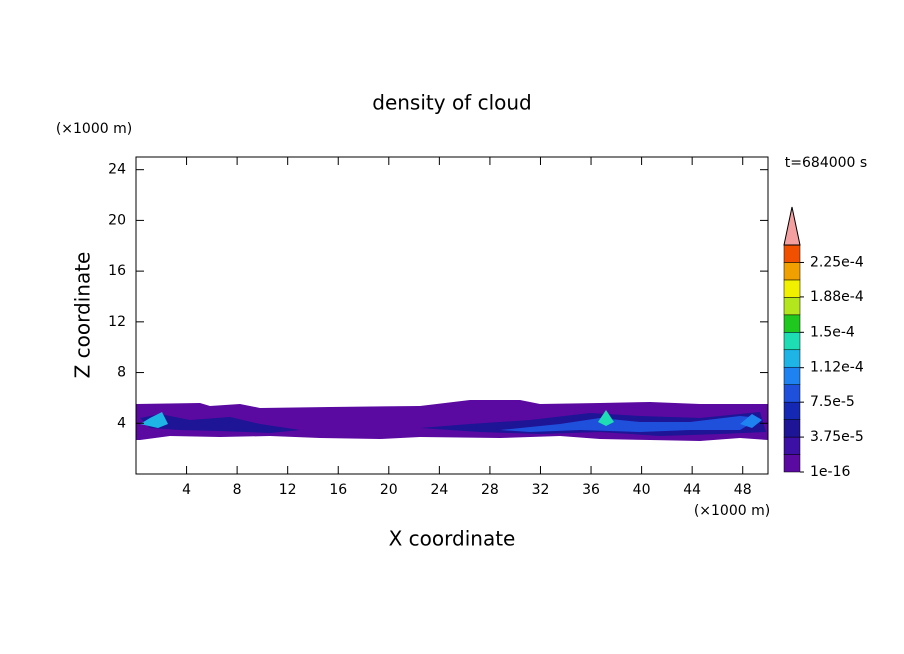 The image size is (904, 654). What do you see at coordinates (121, 373) in the screenshot?
I see `y-tick-label: 8` at bounding box center [121, 373].